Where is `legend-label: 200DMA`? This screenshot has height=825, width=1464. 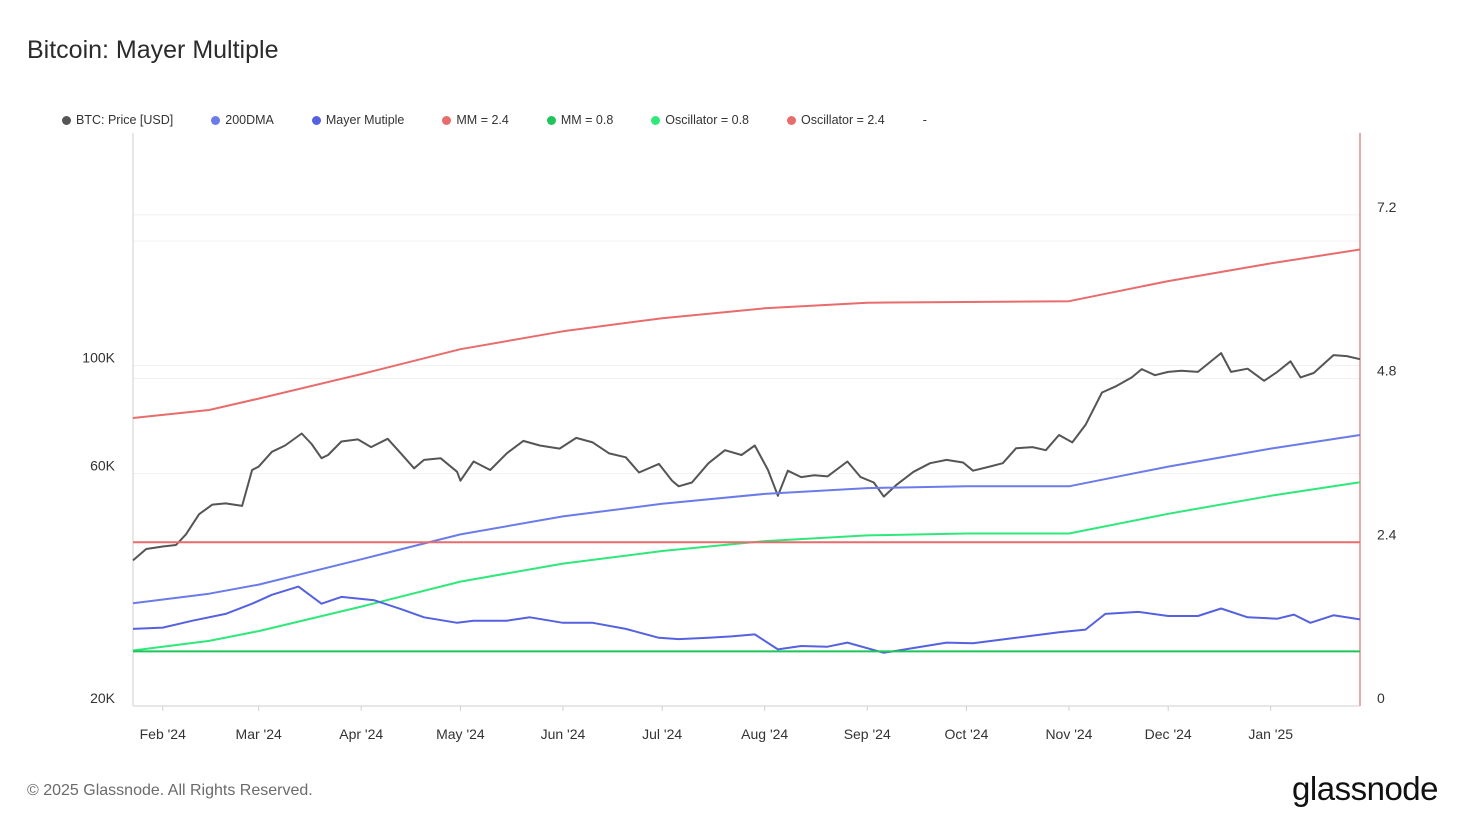
legend-label: 200DMA is located at coordinates (249, 120).